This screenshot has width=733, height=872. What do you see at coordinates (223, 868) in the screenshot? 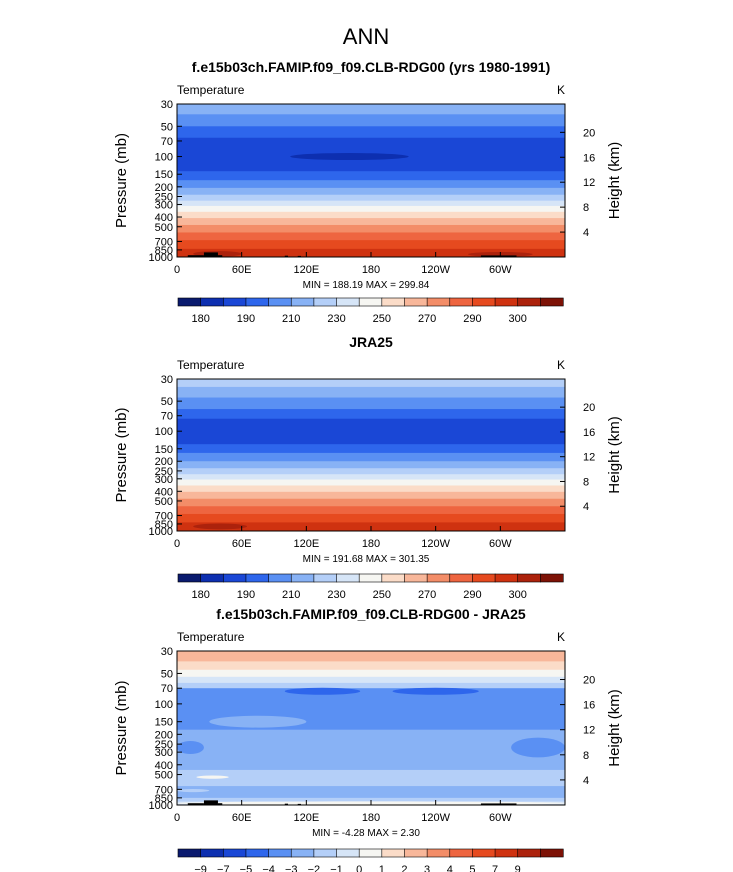
I see `colorbar-label: −7` at bounding box center [223, 868].